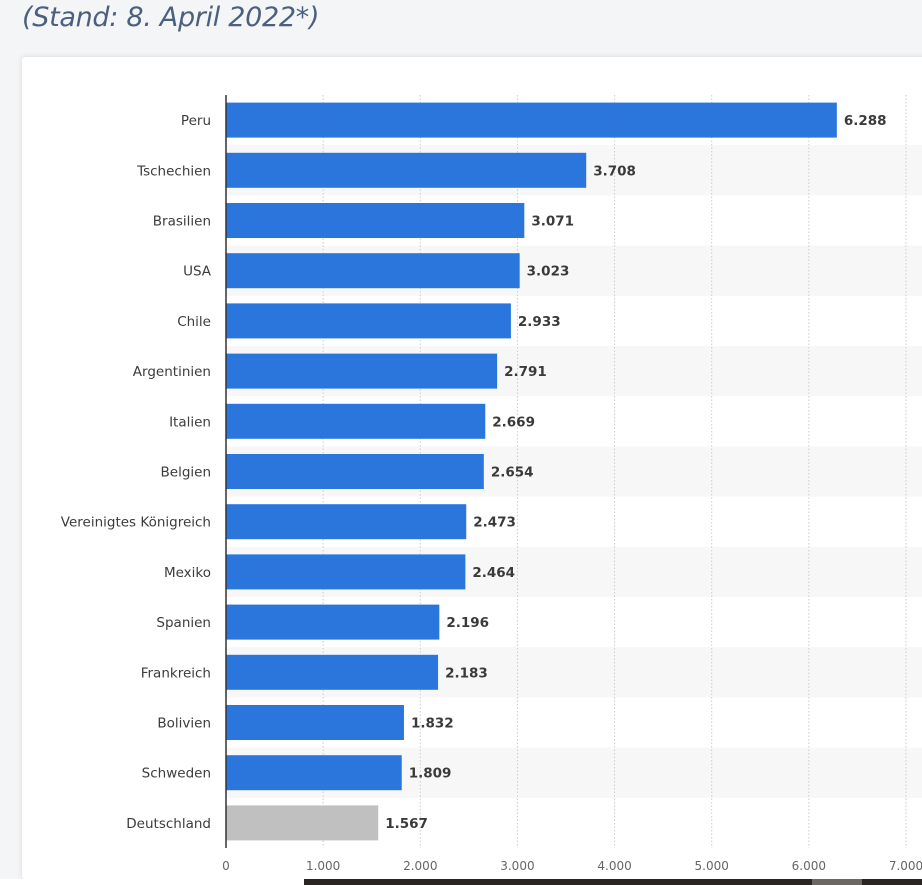 This screenshot has height=885, width=922. What do you see at coordinates (182, 222) in the screenshot?
I see `category-label: Brasilien` at bounding box center [182, 222].